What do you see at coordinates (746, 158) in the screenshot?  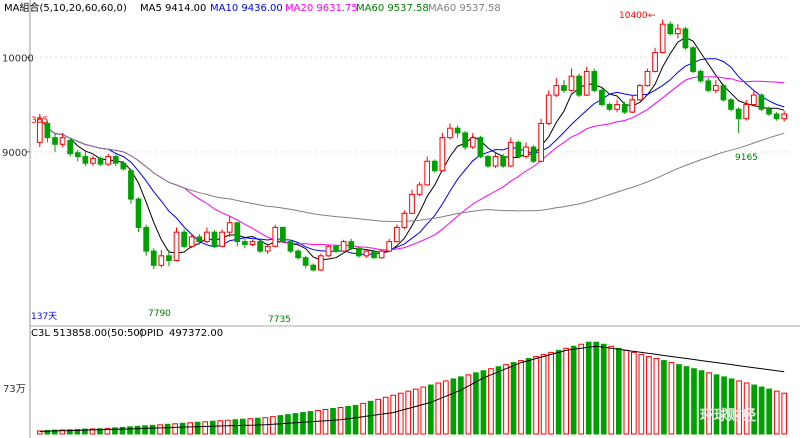 I see `low-annotation-9165: 9165` at bounding box center [746, 158].